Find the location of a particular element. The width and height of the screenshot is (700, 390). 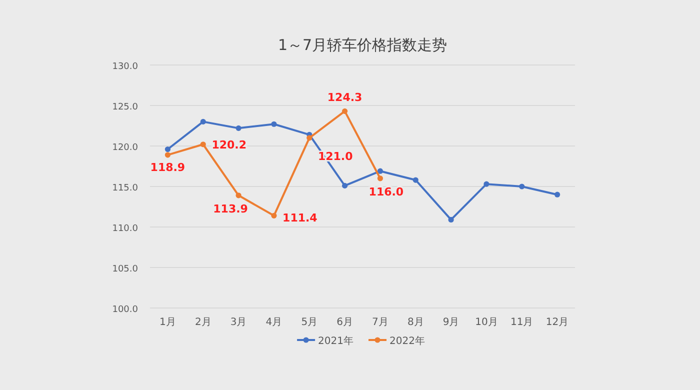

x-tick-label: 9月 is located at coordinates (451, 322).